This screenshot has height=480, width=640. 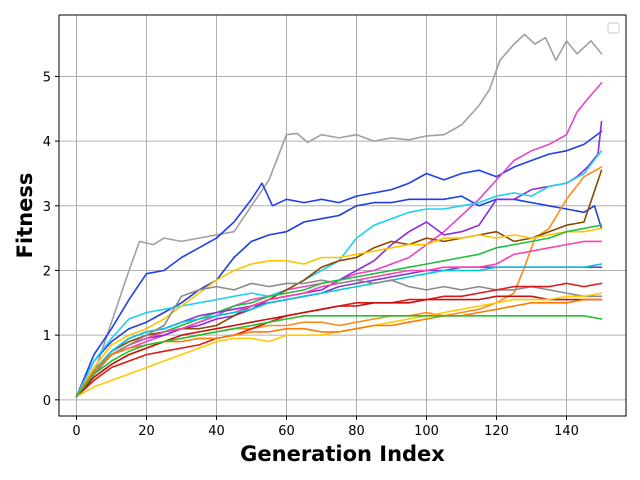 What do you see at coordinates (286, 431) in the screenshot?
I see `x-tick-label: 60` at bounding box center [286, 431].